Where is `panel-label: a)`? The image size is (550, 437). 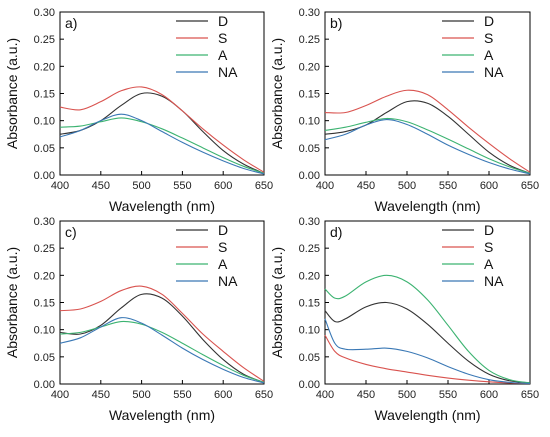 panel-label: a) is located at coordinates (71, 23).